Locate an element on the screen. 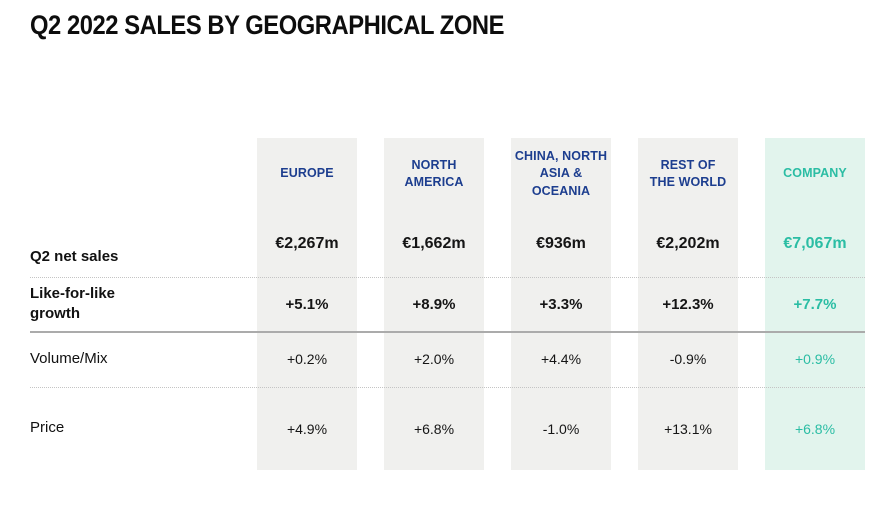 This screenshot has height=516, width=896. column-header-label: ASIA & OCEANIA is located at coordinates (561, 182).